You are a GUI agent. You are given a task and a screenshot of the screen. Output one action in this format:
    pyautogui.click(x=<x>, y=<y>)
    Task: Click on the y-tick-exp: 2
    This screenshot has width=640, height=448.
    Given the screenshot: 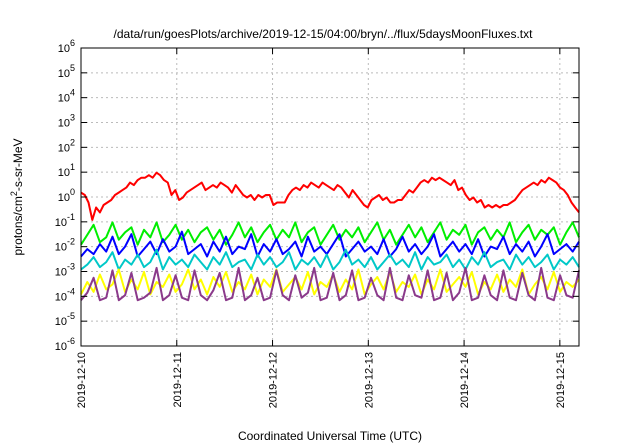 What is the action you would take?
    pyautogui.click(x=72, y=142)
    